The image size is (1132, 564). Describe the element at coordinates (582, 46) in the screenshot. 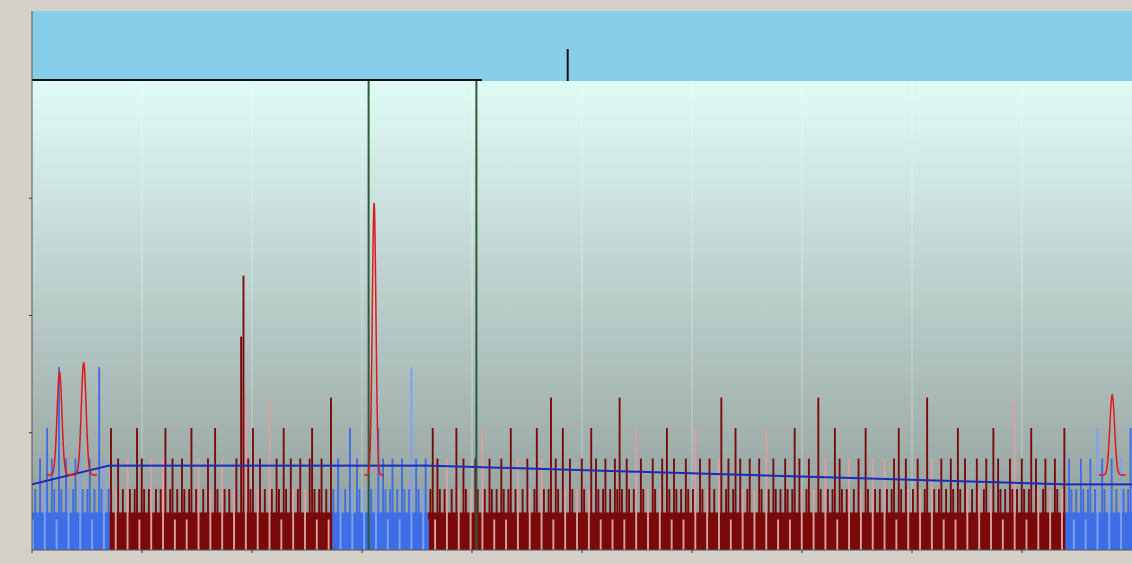

I see `overview-panel` at that location.